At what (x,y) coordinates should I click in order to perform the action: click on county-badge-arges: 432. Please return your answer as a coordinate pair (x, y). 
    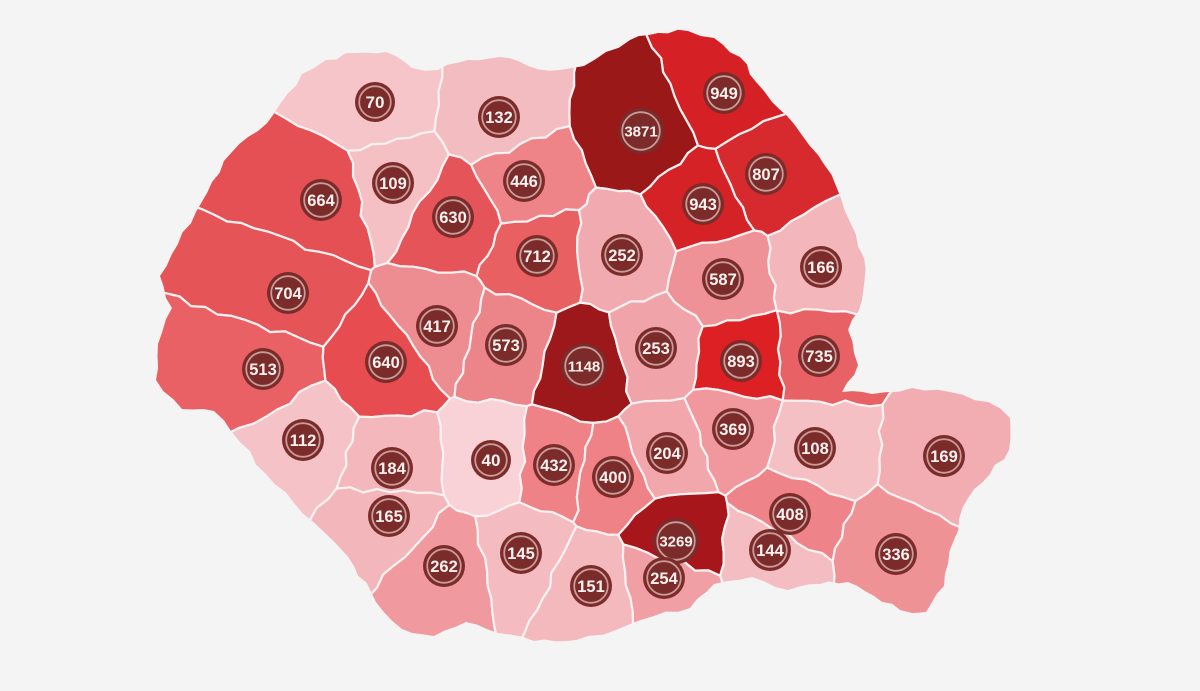
    Looking at the image, I should click on (554, 465).